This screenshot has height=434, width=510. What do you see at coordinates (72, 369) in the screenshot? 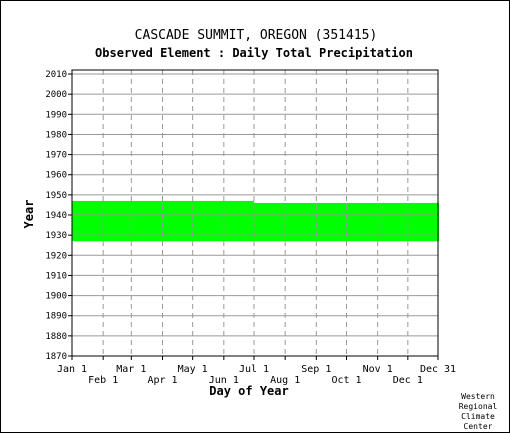
I see `x-tick-label: Jan 1` at bounding box center [72, 369].